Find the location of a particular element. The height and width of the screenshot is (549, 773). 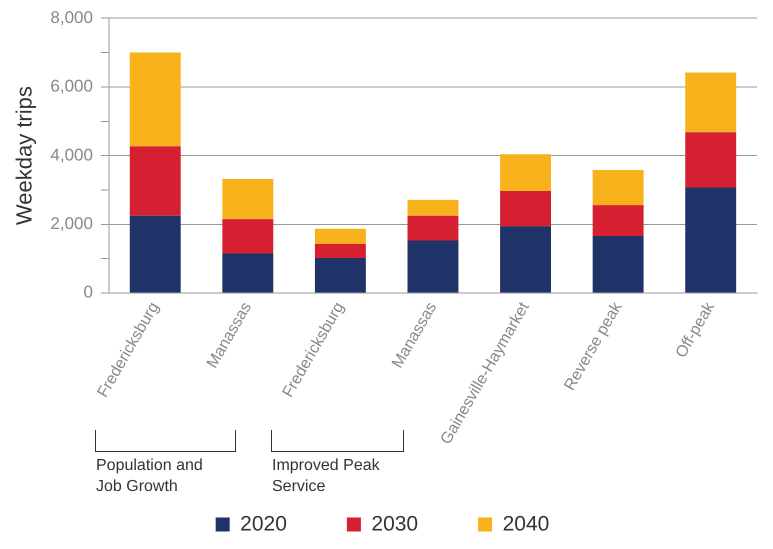

legend-label: 2040 is located at coordinates (526, 524).